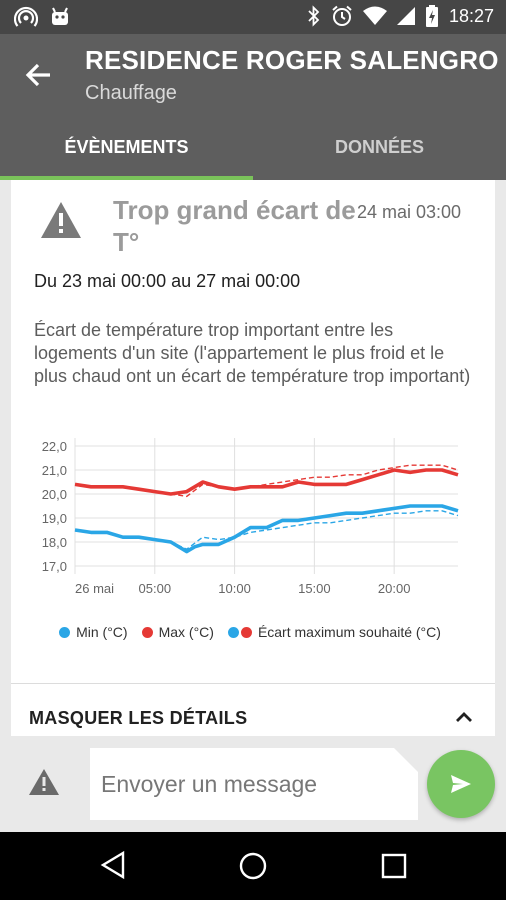 Image resolution: width=506 pixels, height=900 pixels. I want to click on legend-min: Min (°C), so click(93, 632).